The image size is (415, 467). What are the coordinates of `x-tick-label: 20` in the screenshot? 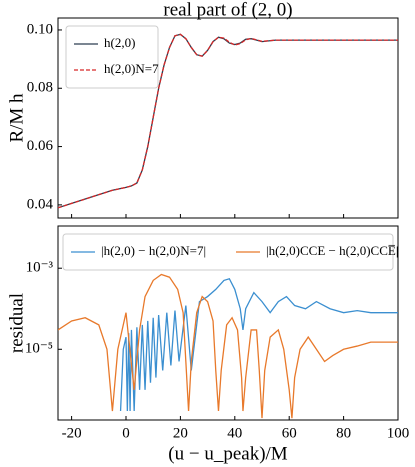 It's located at (180, 433).